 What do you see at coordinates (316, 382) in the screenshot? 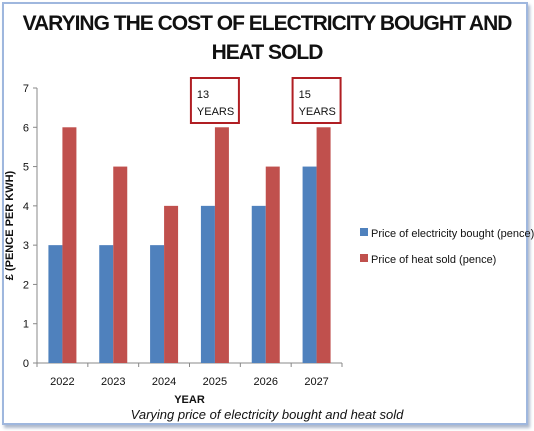
I see `x-tick-label: 2027` at bounding box center [316, 382].